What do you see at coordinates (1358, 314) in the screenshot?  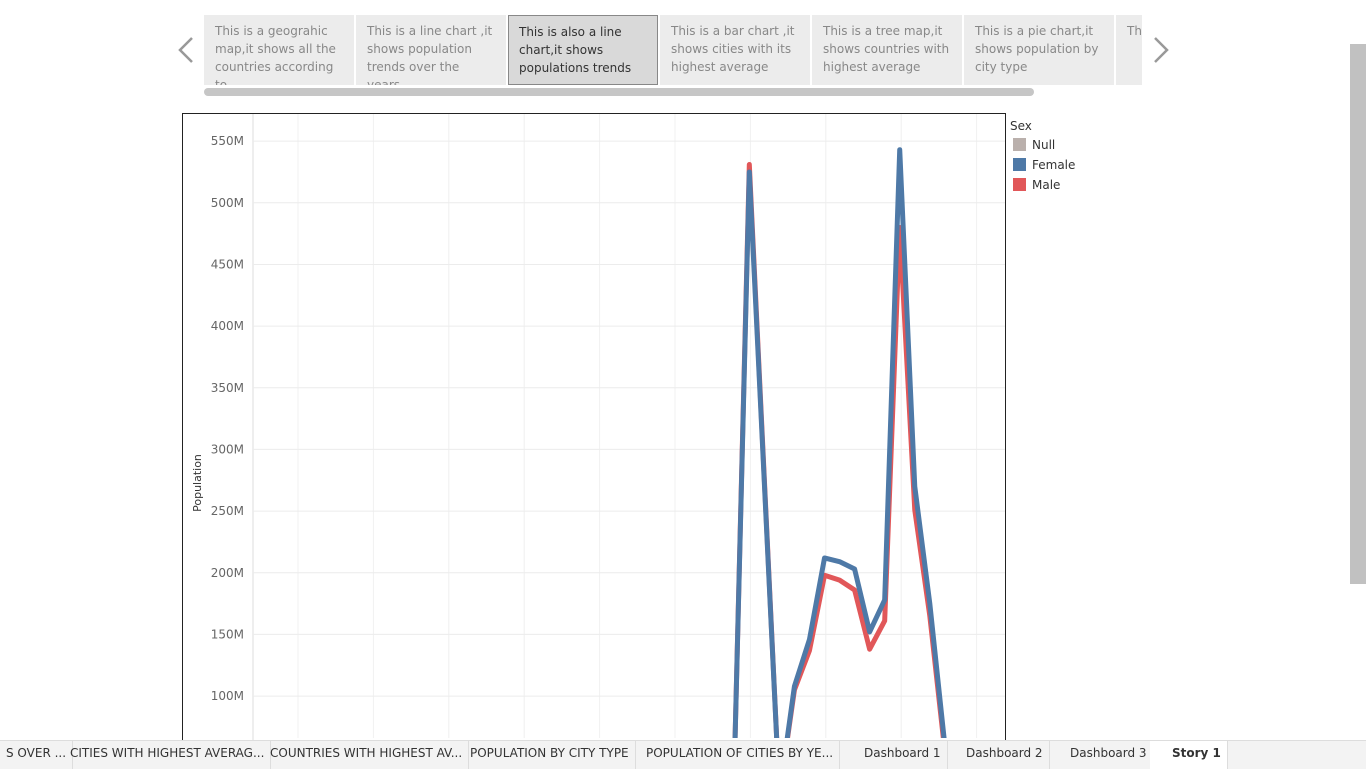 I see `page-scrollbar` at bounding box center [1358, 314].